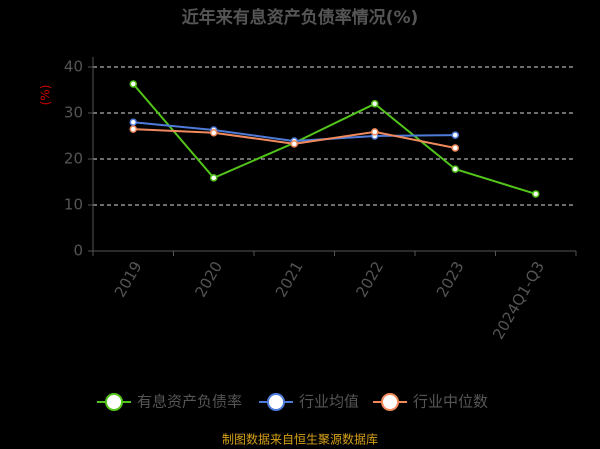 The image size is (600, 449). I want to click on y-tick-label: 10, so click(73, 205).